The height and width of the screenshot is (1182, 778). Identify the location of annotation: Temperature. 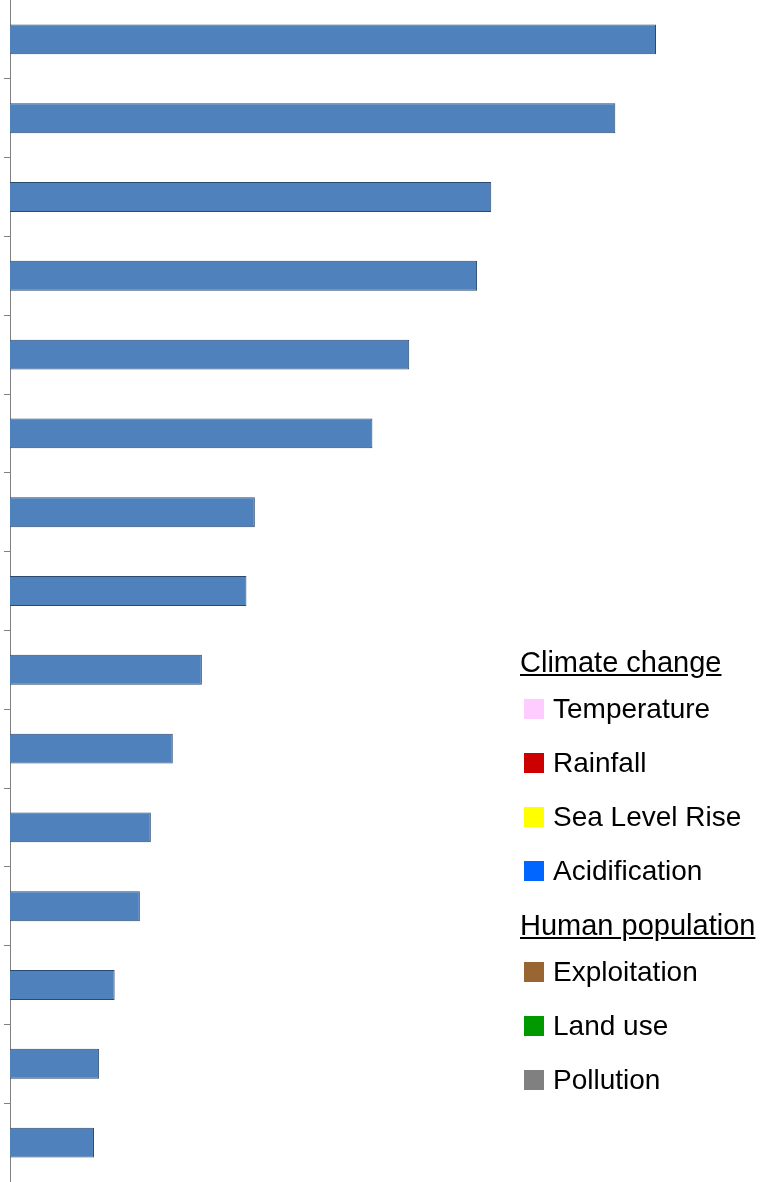
(632, 709).